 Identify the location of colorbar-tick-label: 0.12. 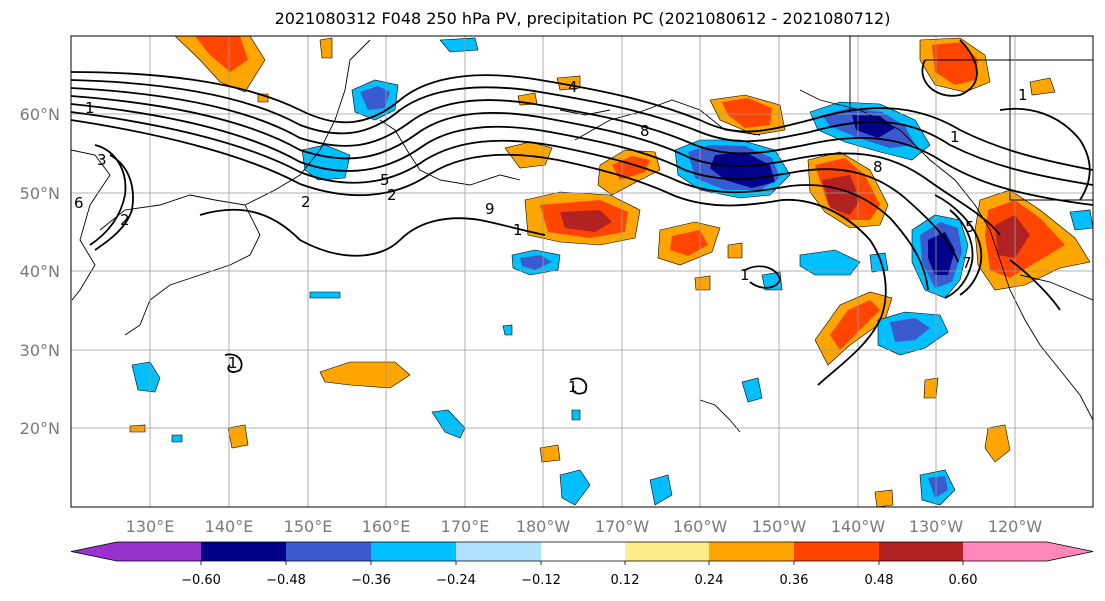
(625, 580).